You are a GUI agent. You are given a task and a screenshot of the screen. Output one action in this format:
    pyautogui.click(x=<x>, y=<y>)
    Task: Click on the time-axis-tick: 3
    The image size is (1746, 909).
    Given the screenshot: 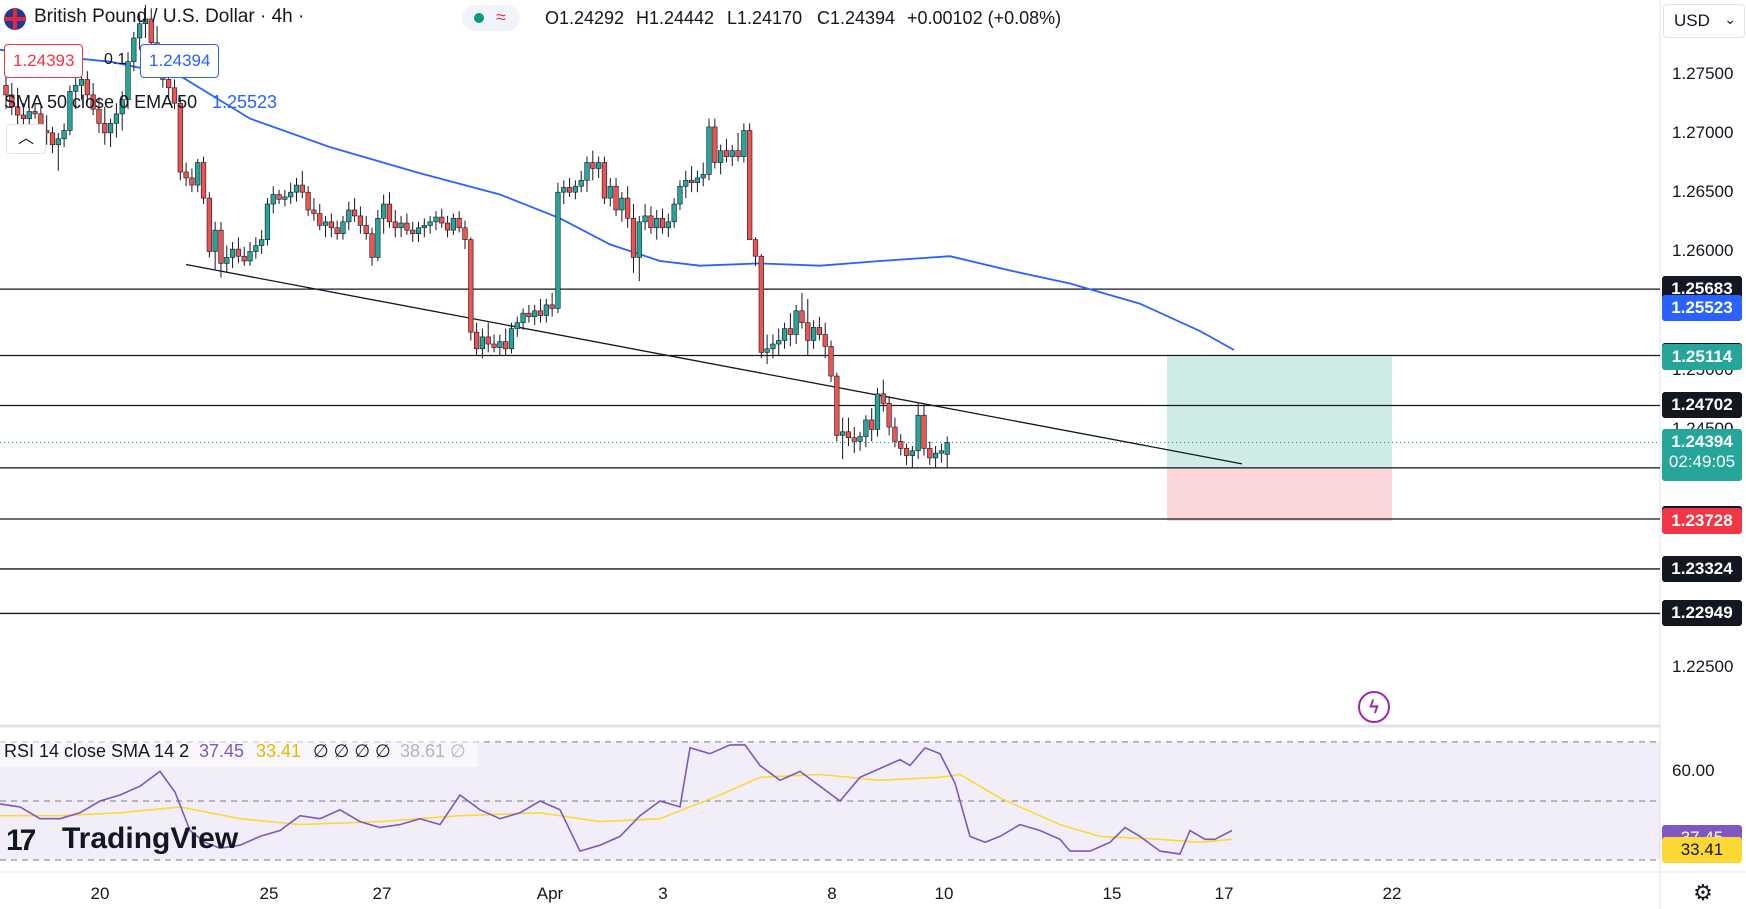 What is the action you would take?
    pyautogui.click(x=663, y=893)
    